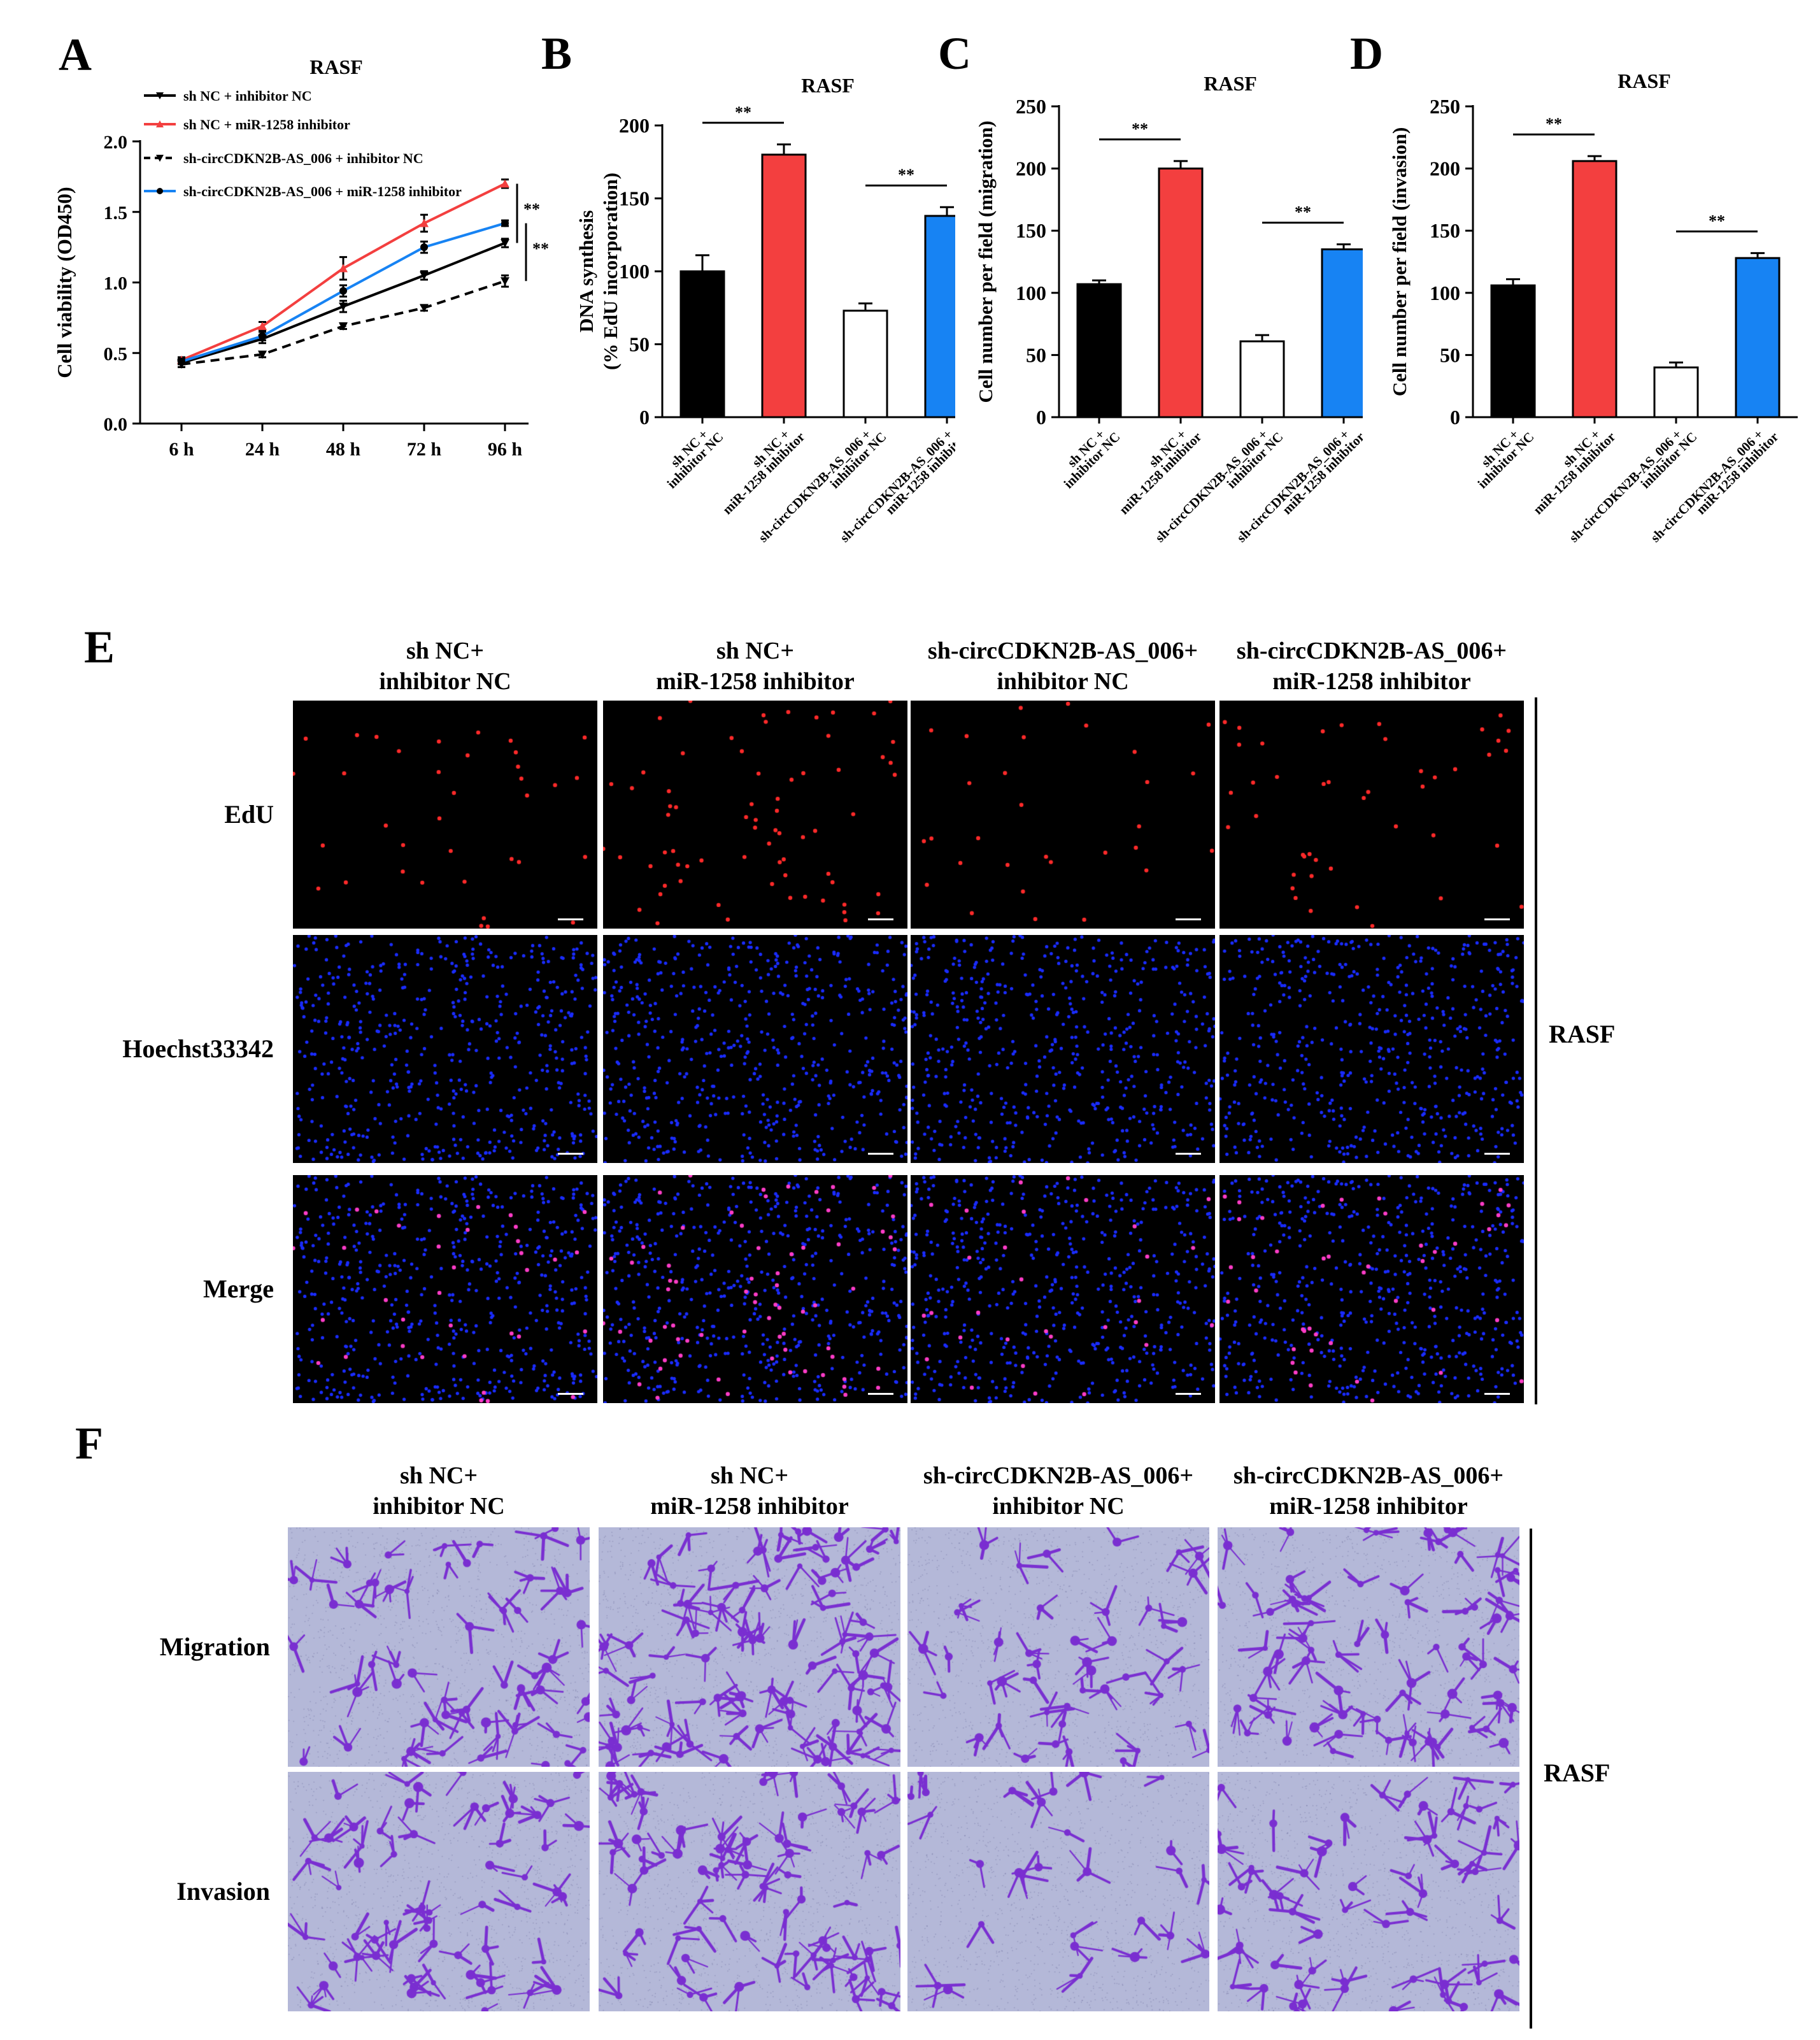  I want to click on chart-d-y-tick-label: 150, so click(1445, 230).